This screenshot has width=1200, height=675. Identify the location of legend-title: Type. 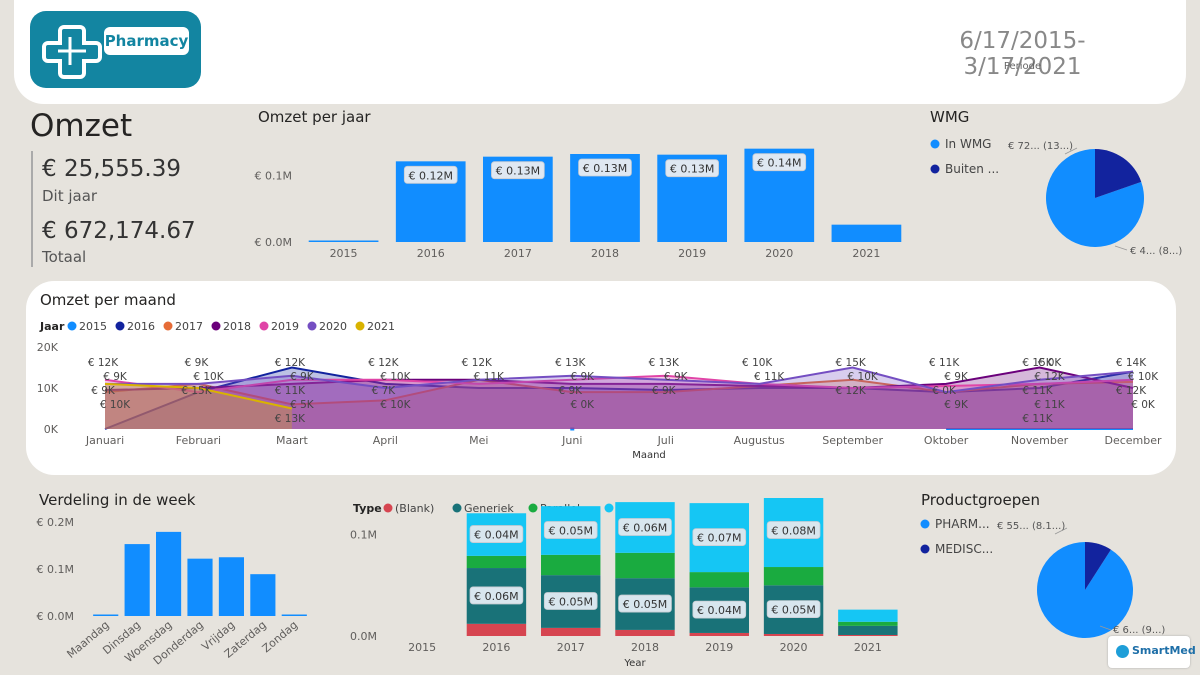
(367, 508).